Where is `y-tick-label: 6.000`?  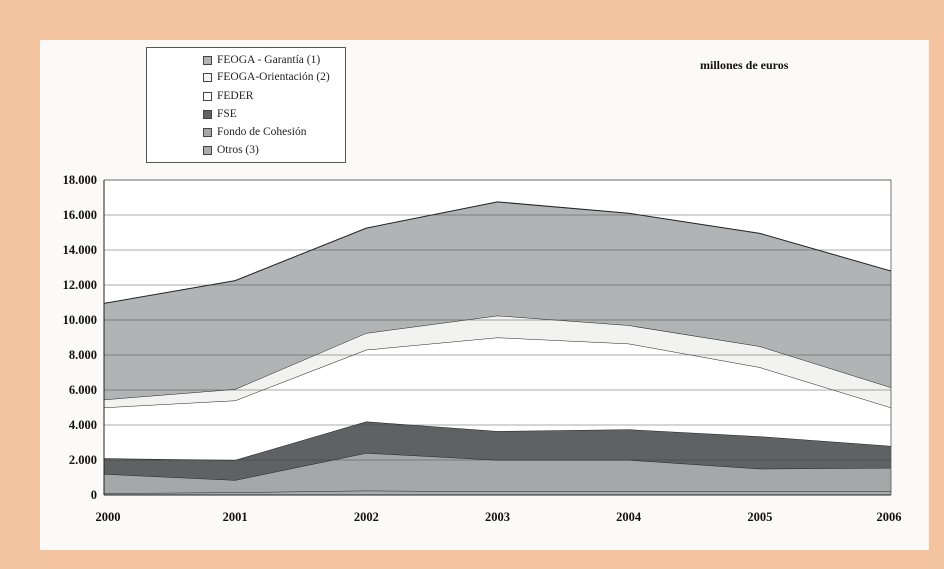
y-tick-label: 6.000 is located at coordinates (83, 390).